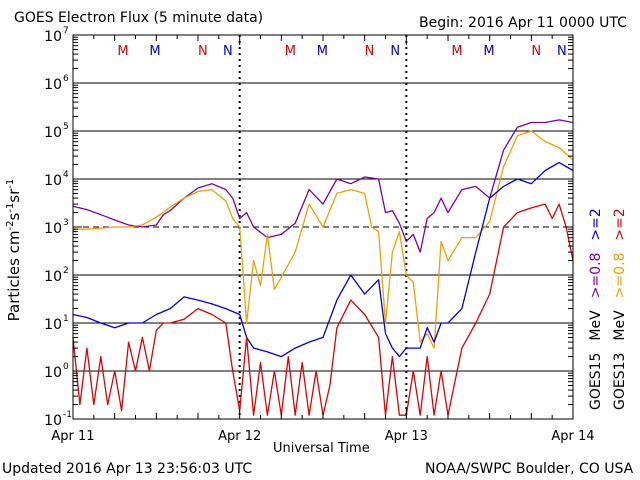 Image resolution: width=640 pixels, height=480 pixels. I want to click on y-tick-exponent: 5, so click(66, 127).